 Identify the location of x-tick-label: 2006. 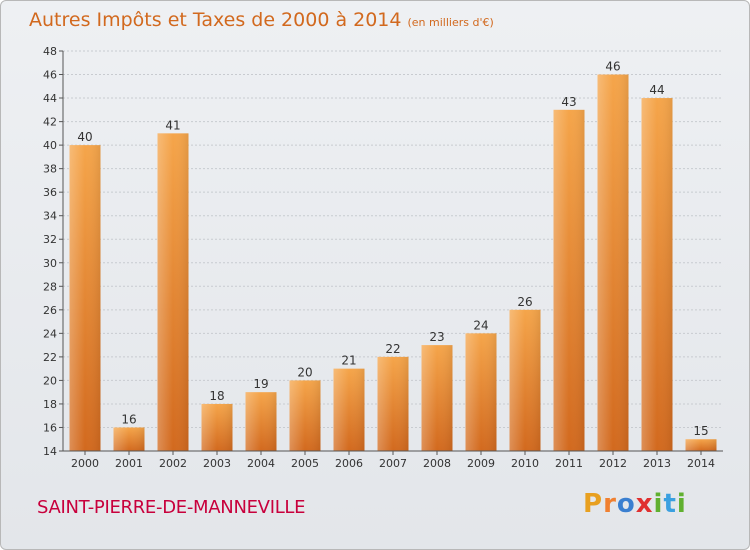
(349, 463).